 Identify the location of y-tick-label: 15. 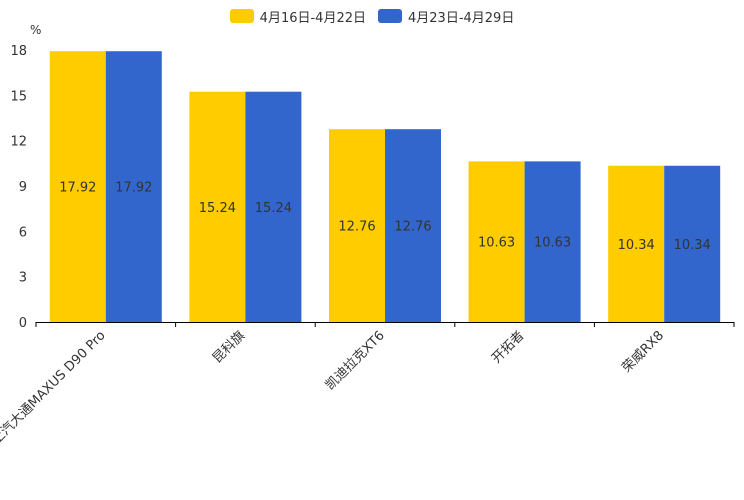
(18, 96).